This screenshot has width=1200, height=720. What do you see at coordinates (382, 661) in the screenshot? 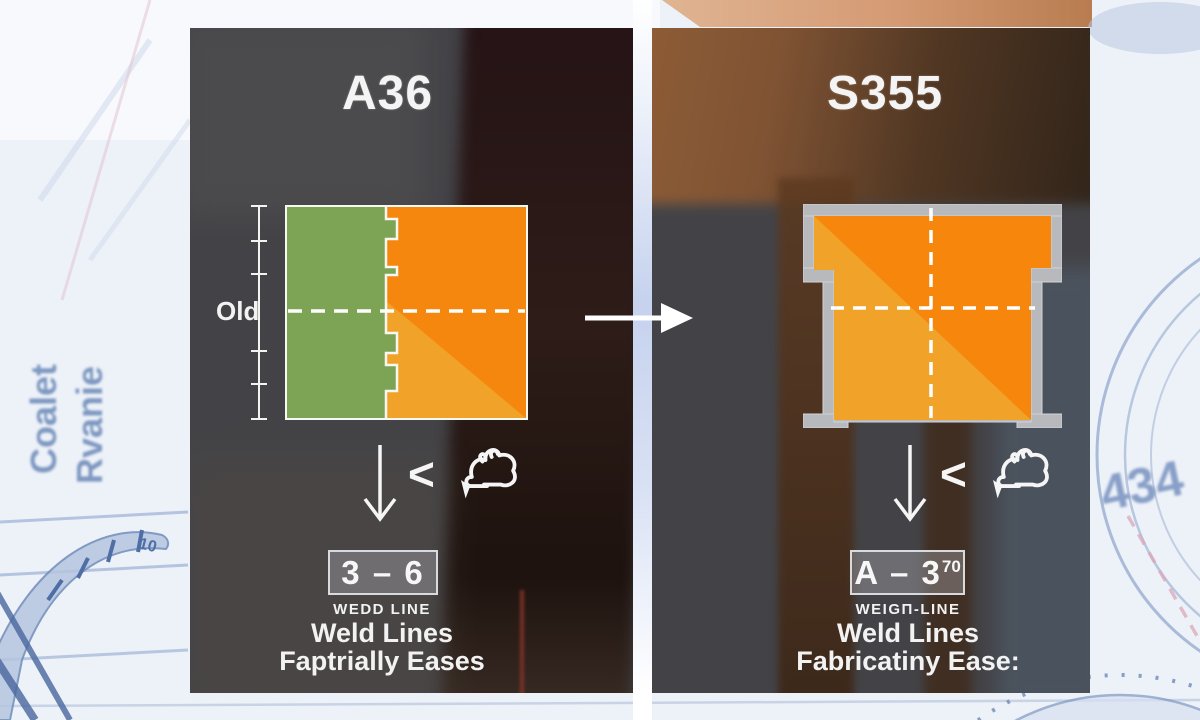
I see `caption-line2-left: Faptrially Eases` at bounding box center [382, 661].